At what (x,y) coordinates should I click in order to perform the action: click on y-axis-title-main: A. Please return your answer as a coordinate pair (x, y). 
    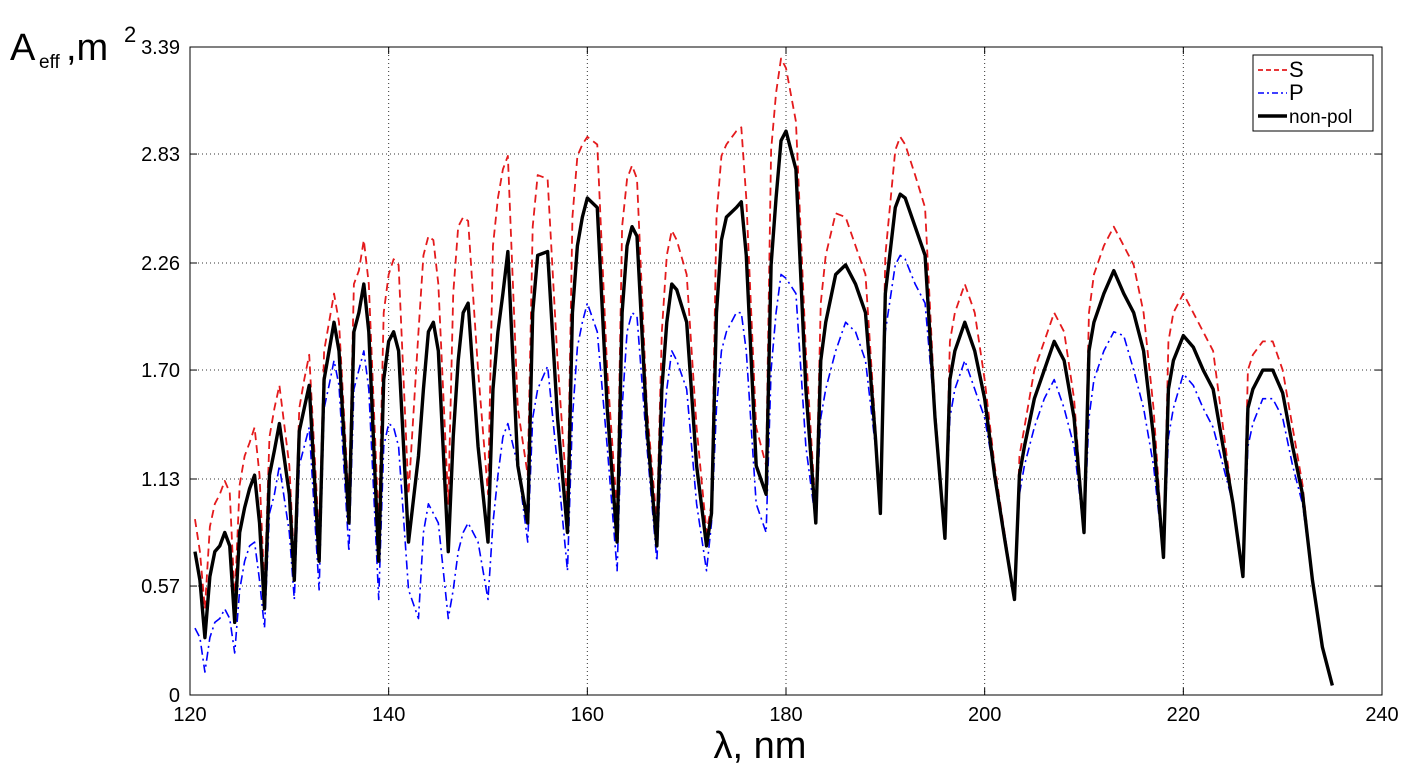
    Looking at the image, I should click on (23, 48).